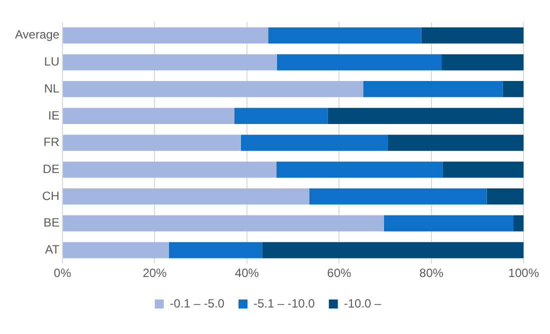 The width and height of the screenshot is (550, 334). I want to click on x-tick-label: 100%, so click(524, 273).